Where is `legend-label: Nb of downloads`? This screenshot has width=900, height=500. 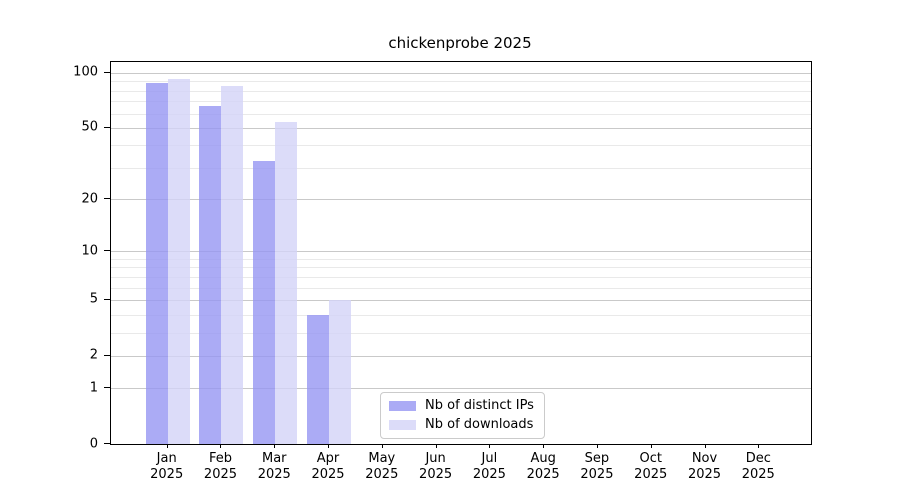 legend-label: Nb of downloads is located at coordinates (479, 424).